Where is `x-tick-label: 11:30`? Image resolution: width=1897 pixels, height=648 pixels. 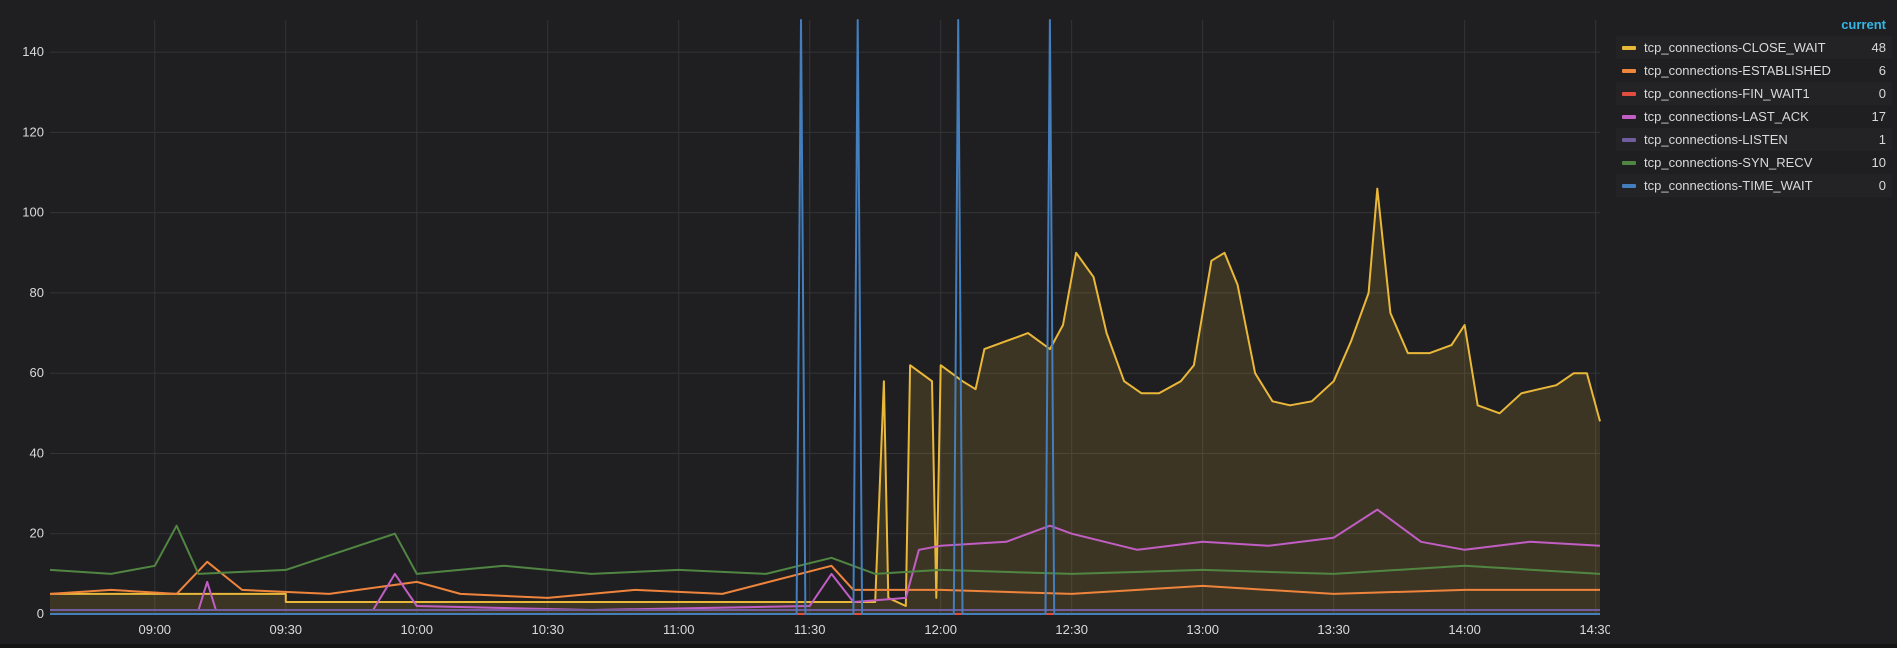 x-tick-label: 11:30 is located at coordinates (810, 629).